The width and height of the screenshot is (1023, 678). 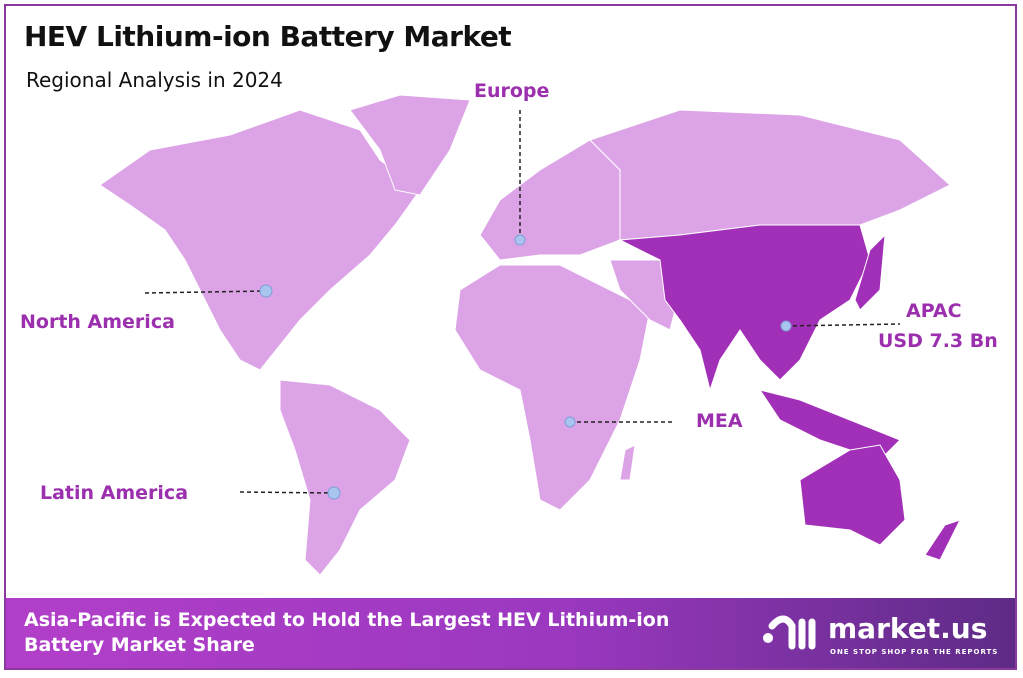 I want to click on apac-label: APAC, so click(x=934, y=311).